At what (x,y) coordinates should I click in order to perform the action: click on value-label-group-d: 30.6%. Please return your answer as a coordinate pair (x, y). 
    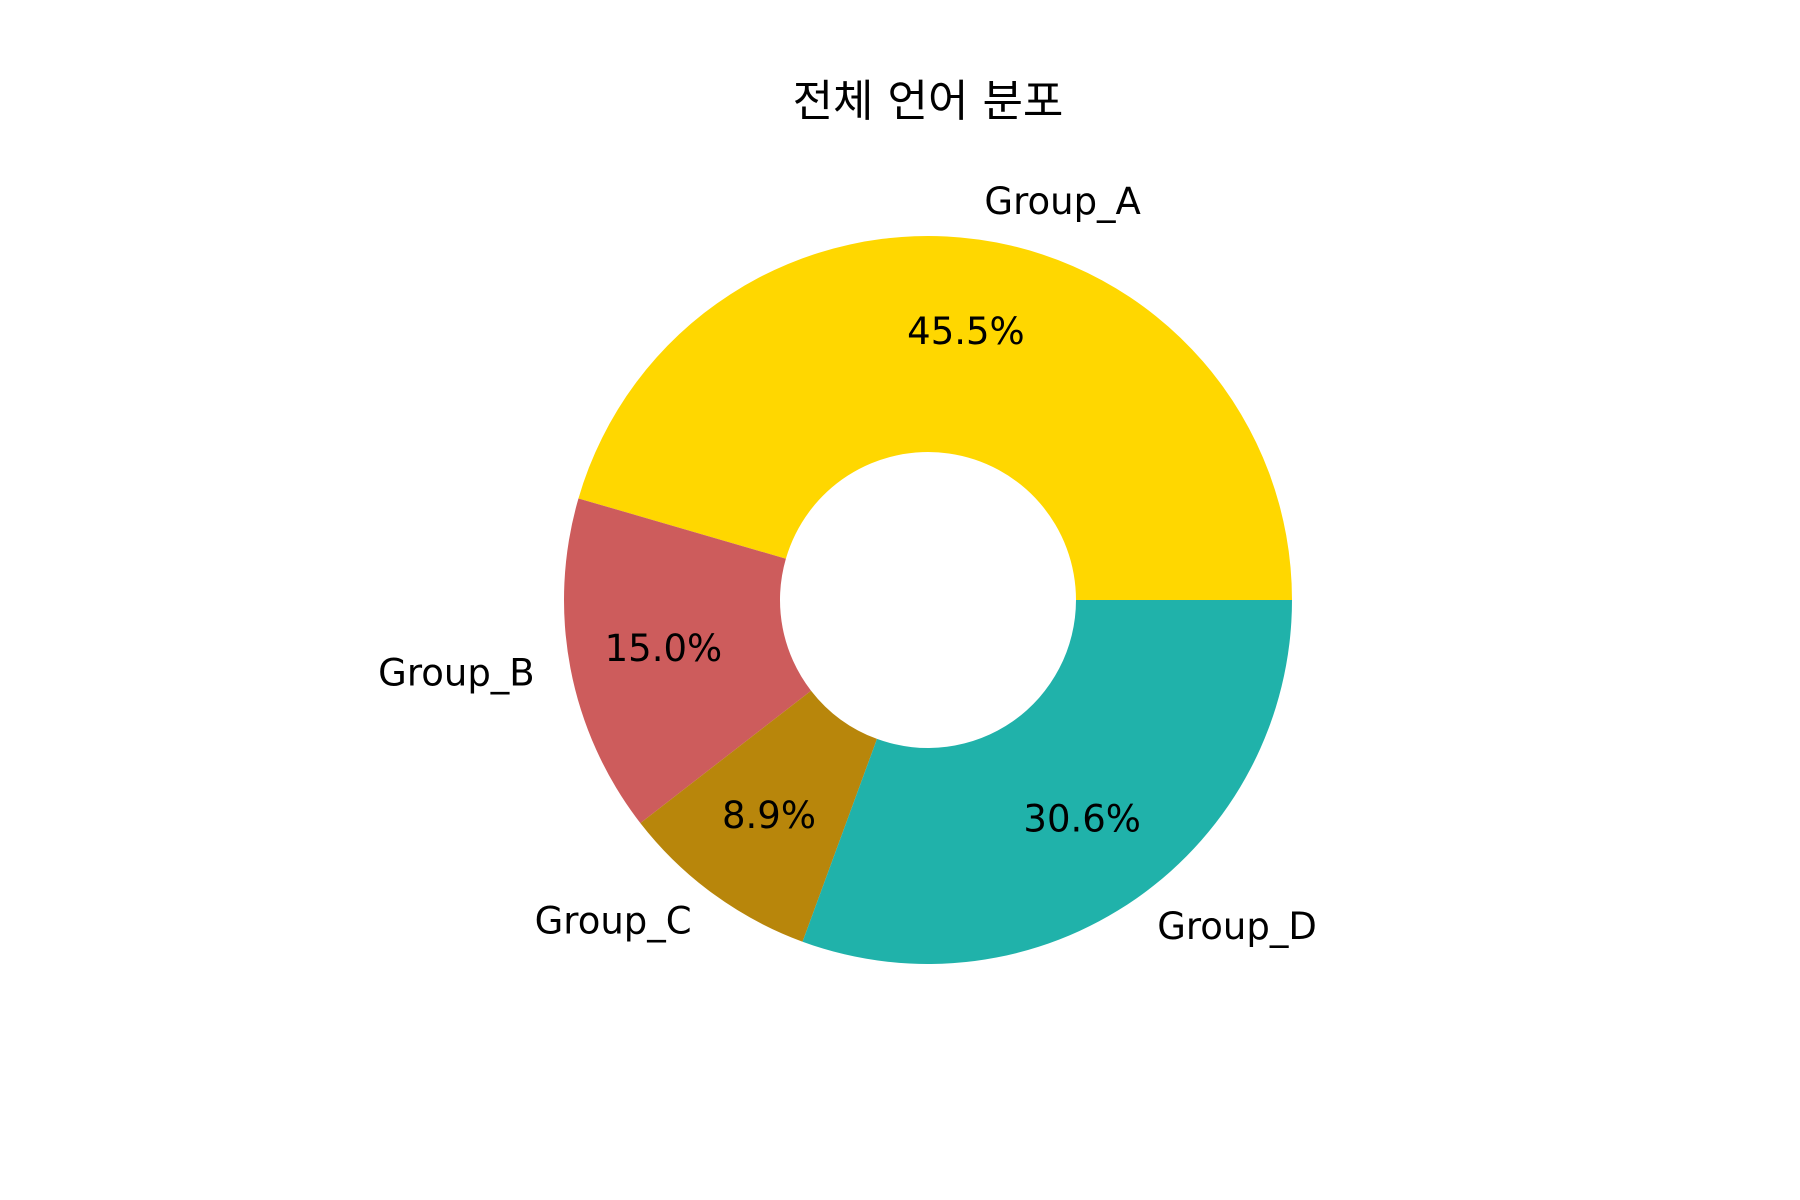
    Looking at the image, I should click on (1082, 818).